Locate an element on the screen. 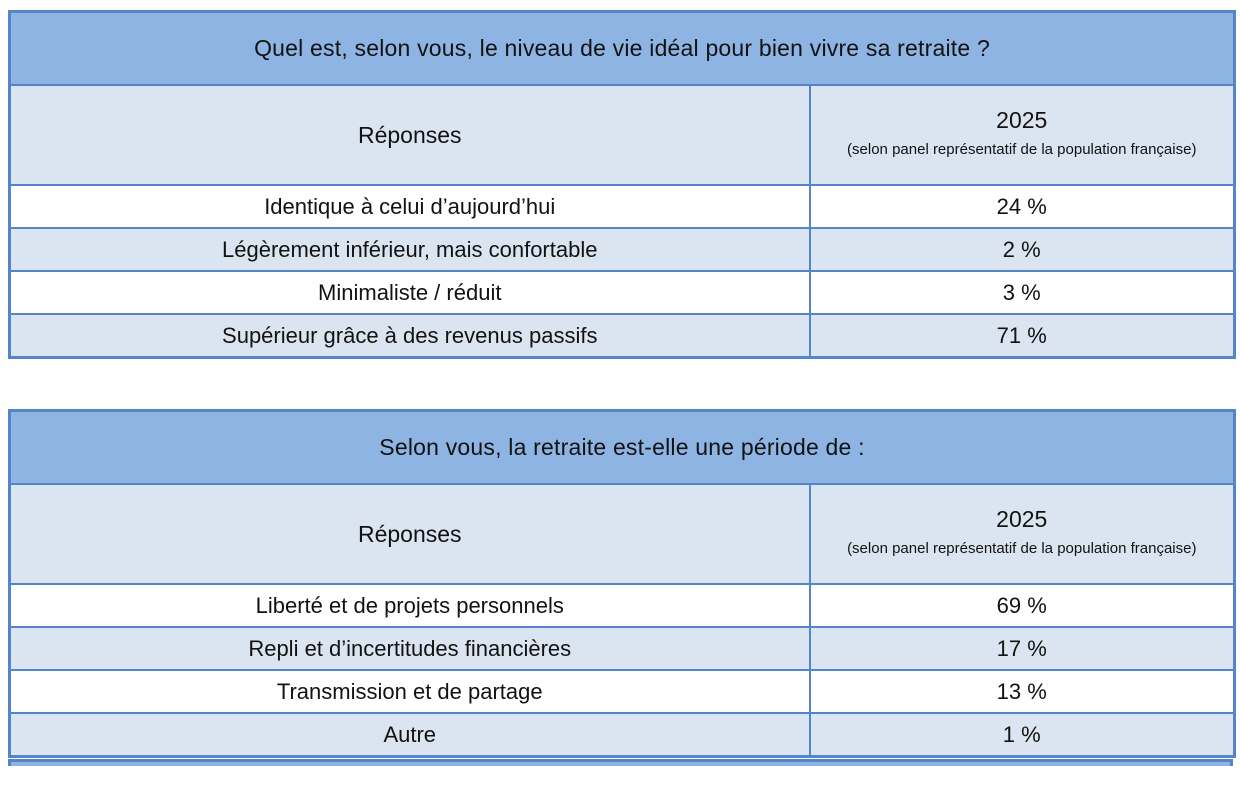 Image resolution: width=1240 pixels, height=792 pixels. next-table-clipped-header is located at coordinates (620, 762).